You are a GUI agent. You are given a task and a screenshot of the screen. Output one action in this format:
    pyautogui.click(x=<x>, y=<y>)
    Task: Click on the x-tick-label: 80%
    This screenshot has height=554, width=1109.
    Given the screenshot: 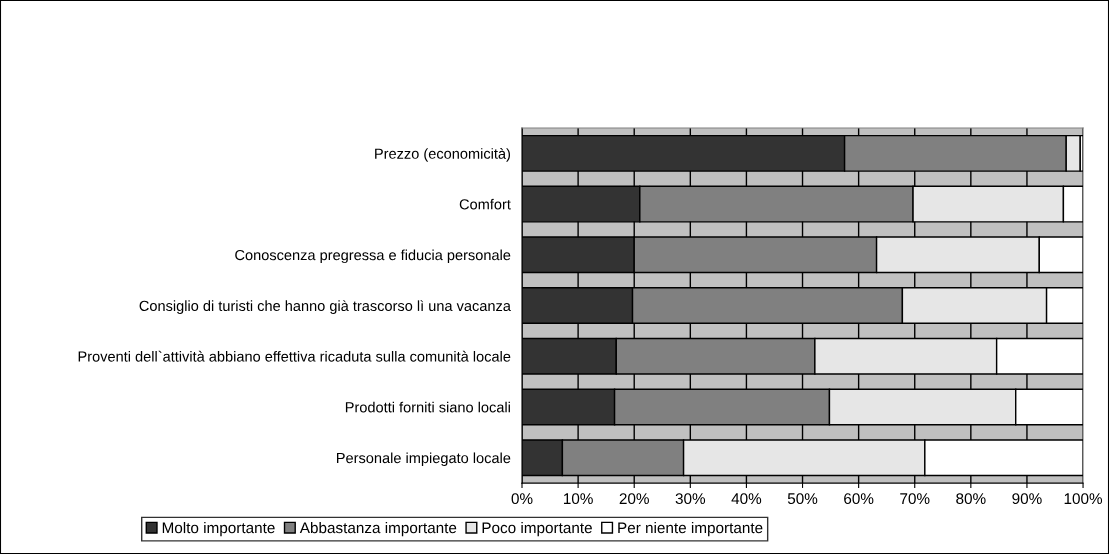 What is the action you would take?
    pyautogui.click(x=971, y=499)
    